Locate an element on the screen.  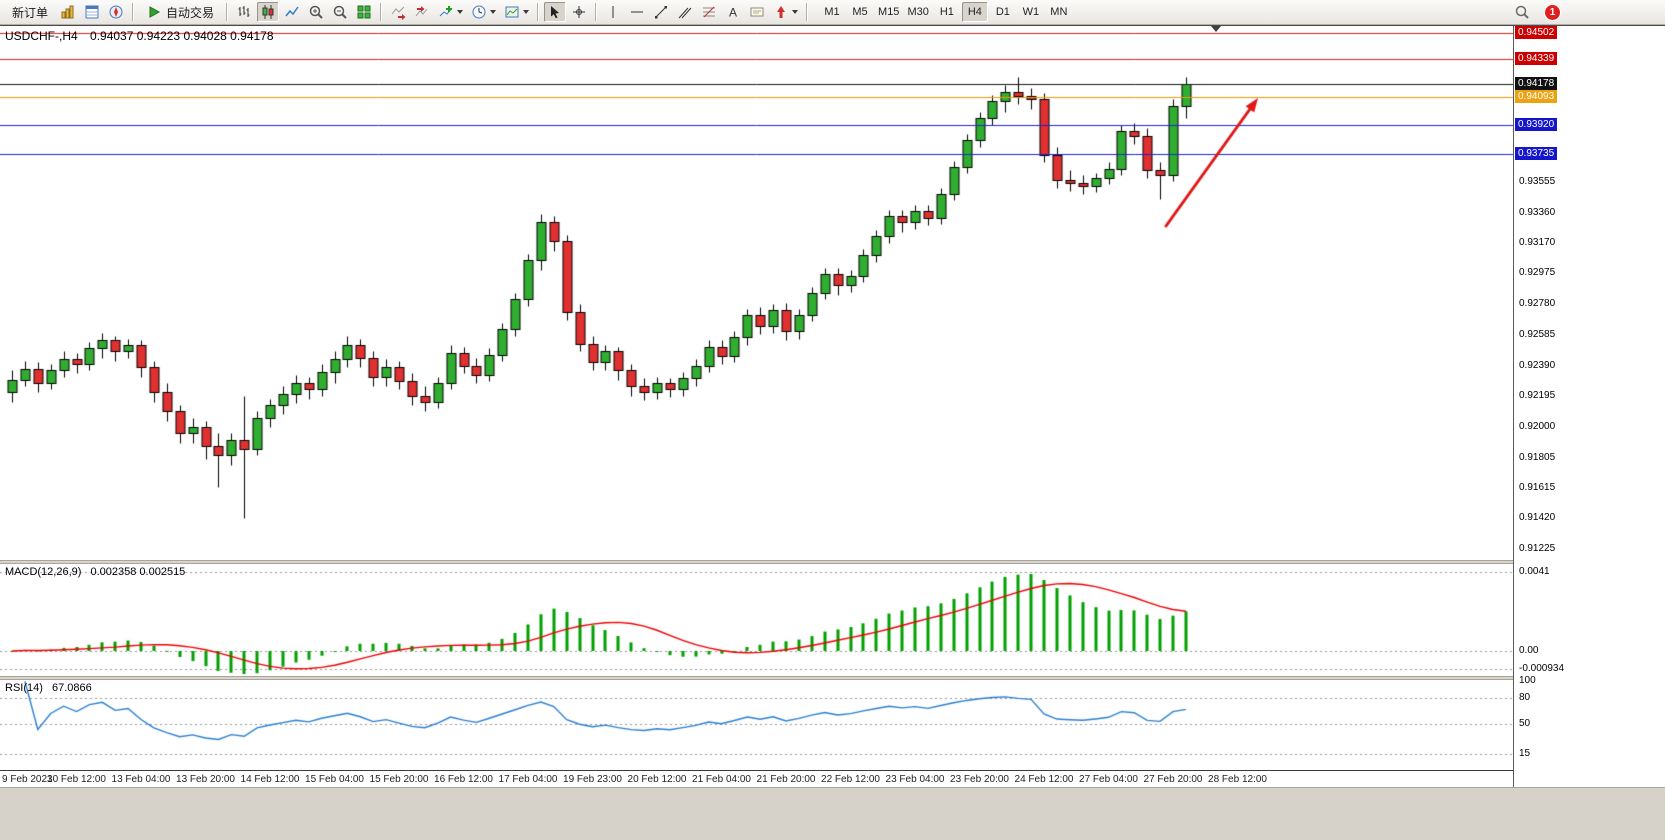
bottom-strip is located at coordinates (832, 813).